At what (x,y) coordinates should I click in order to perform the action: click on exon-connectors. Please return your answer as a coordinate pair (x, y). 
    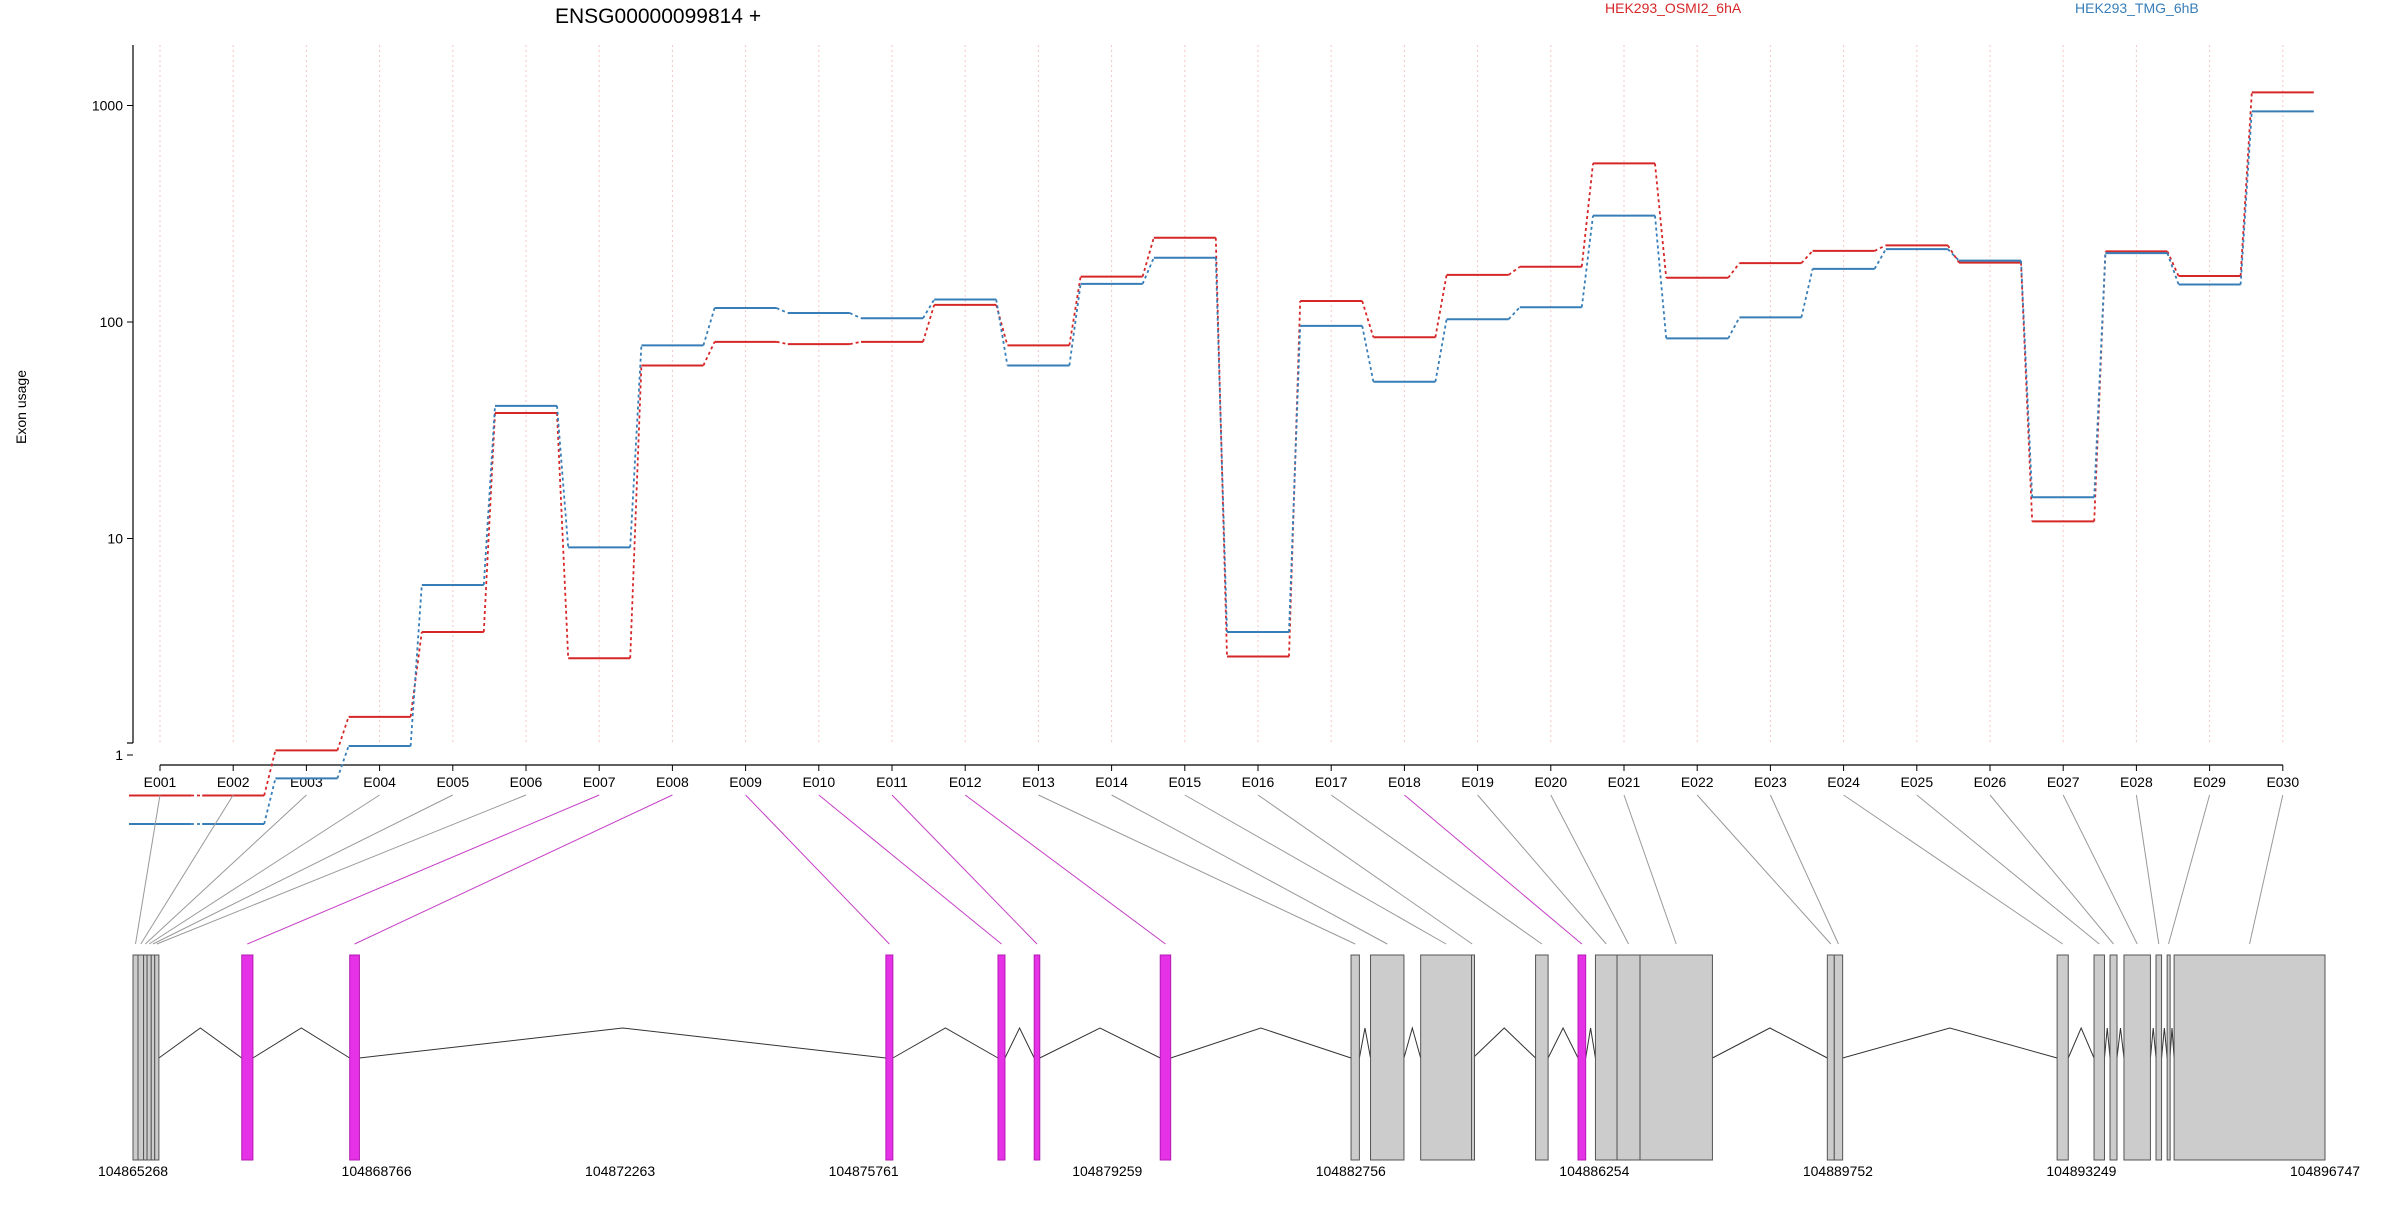
    Looking at the image, I should click on (1209, 869).